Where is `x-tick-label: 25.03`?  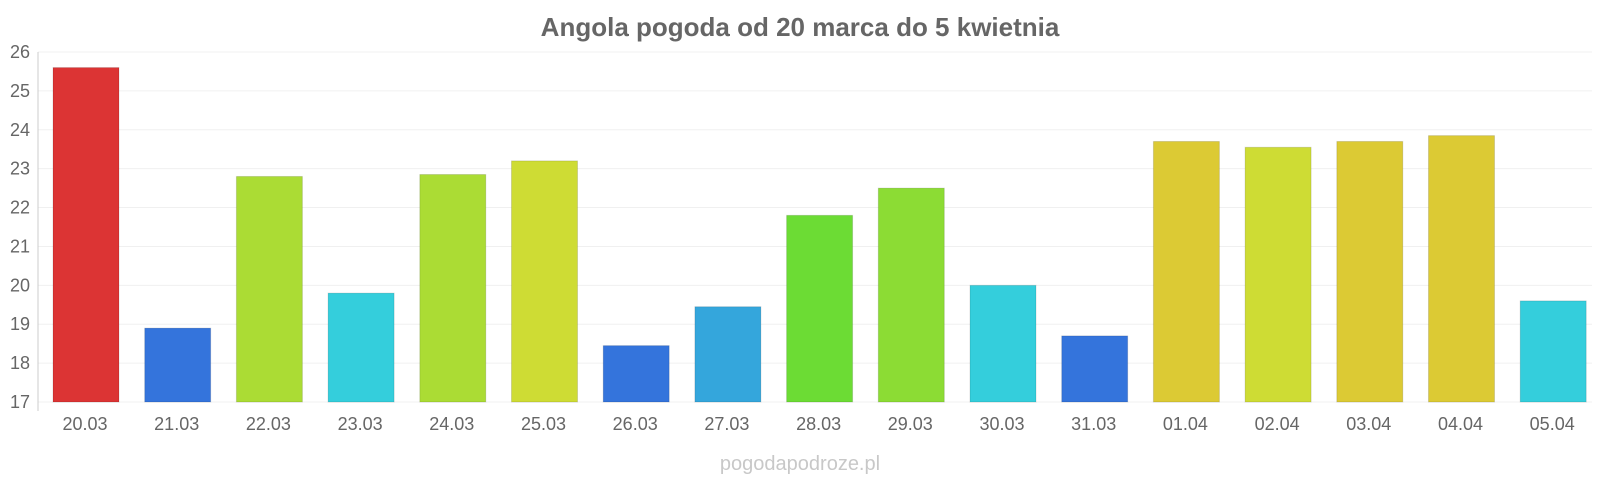
x-tick-label: 25.03 is located at coordinates (543, 424).